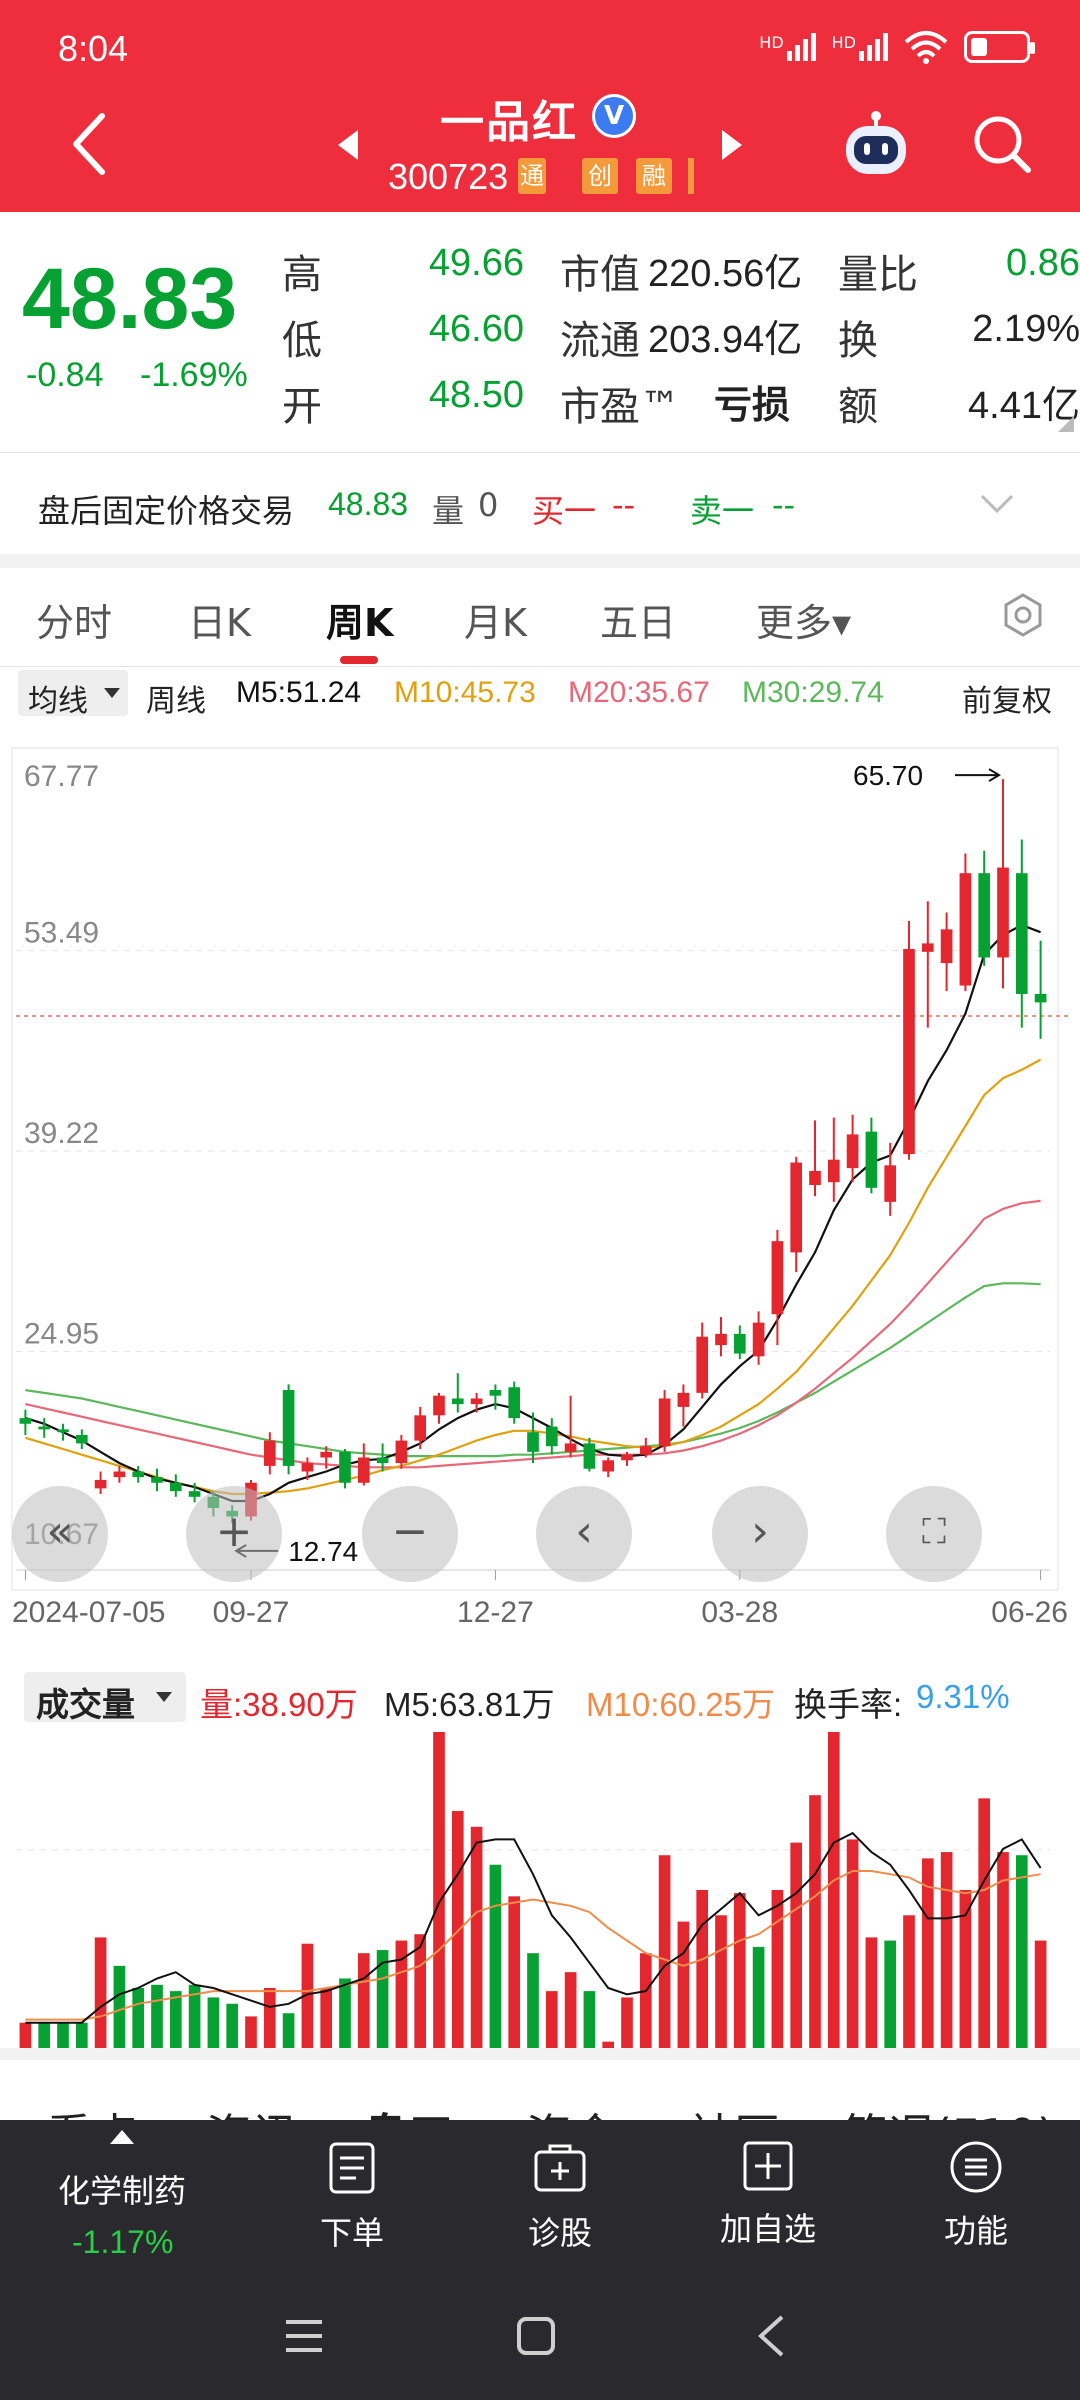 Image resolution: width=1080 pixels, height=2400 pixels. I want to click on system-menu-icon, so click(304, 2336).